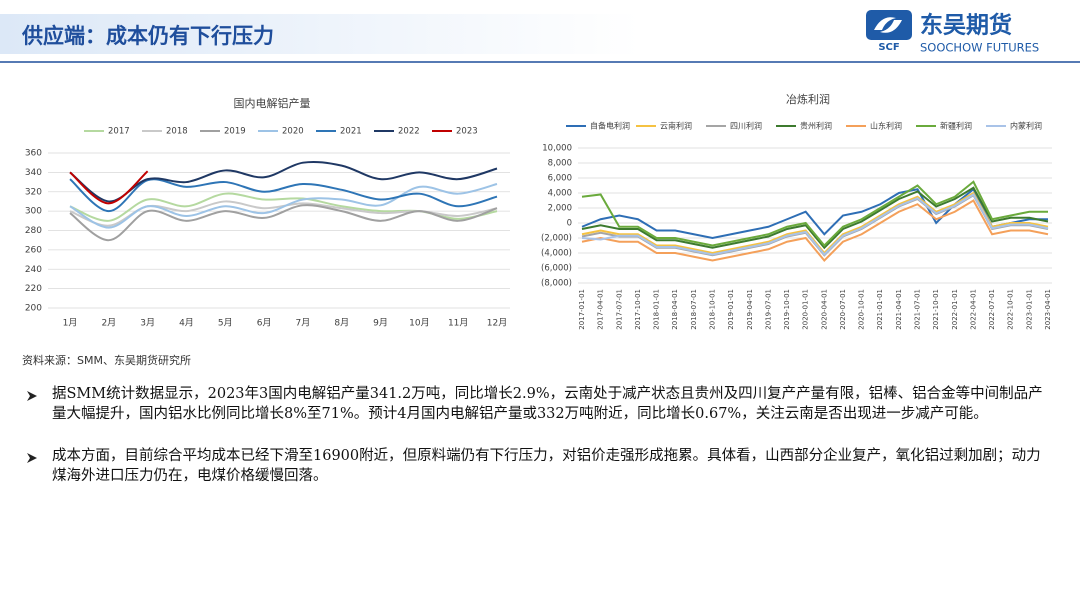 The image size is (1080, 607). What do you see at coordinates (731, 309) in the screenshot?
I see `x-tick-label: 2019-01-01` at bounding box center [731, 309].